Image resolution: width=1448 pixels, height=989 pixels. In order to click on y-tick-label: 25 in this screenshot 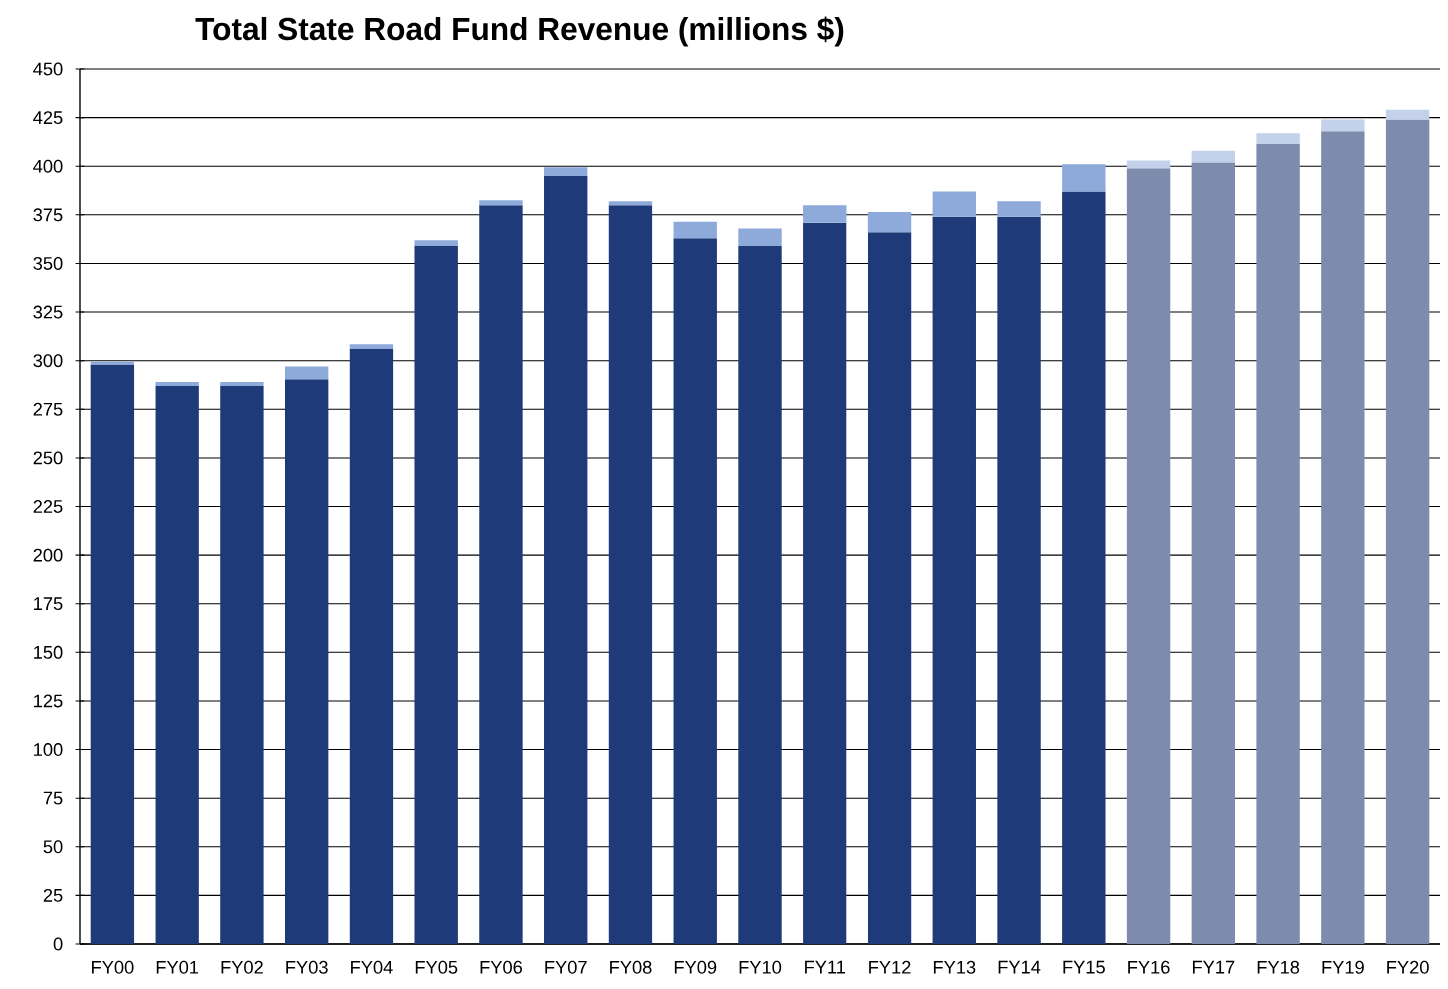, I will do `click(53, 895)`.